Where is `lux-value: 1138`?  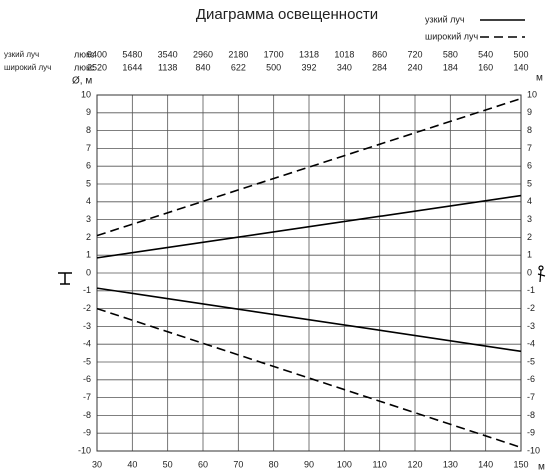 lux-value: 1138 is located at coordinates (167, 67).